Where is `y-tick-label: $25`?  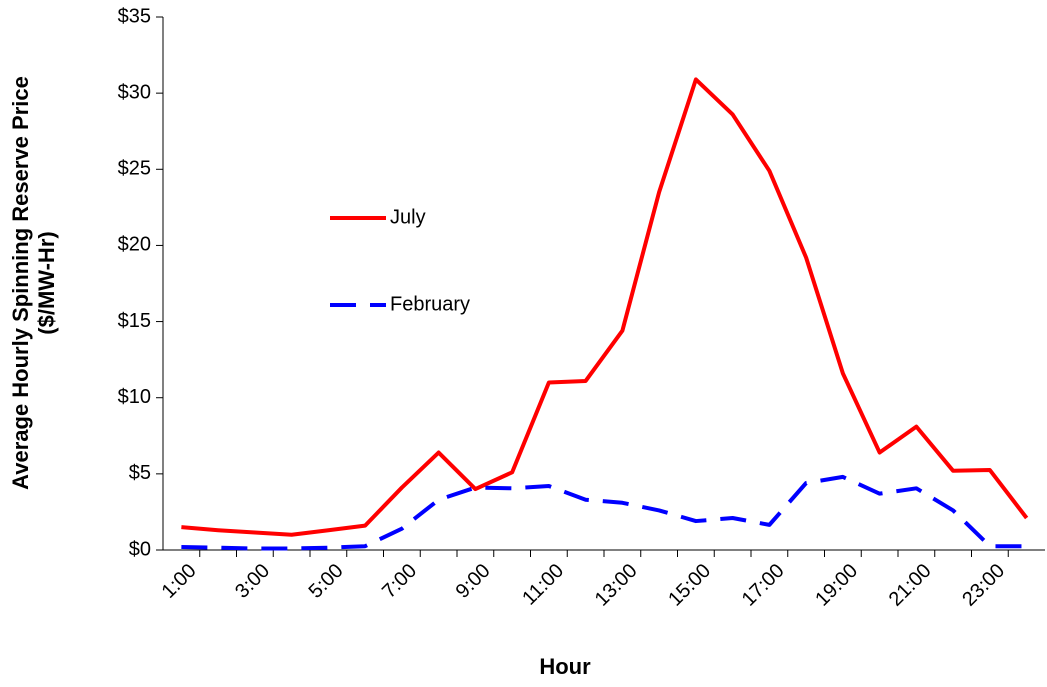 y-tick-label: $25 is located at coordinates (134, 169).